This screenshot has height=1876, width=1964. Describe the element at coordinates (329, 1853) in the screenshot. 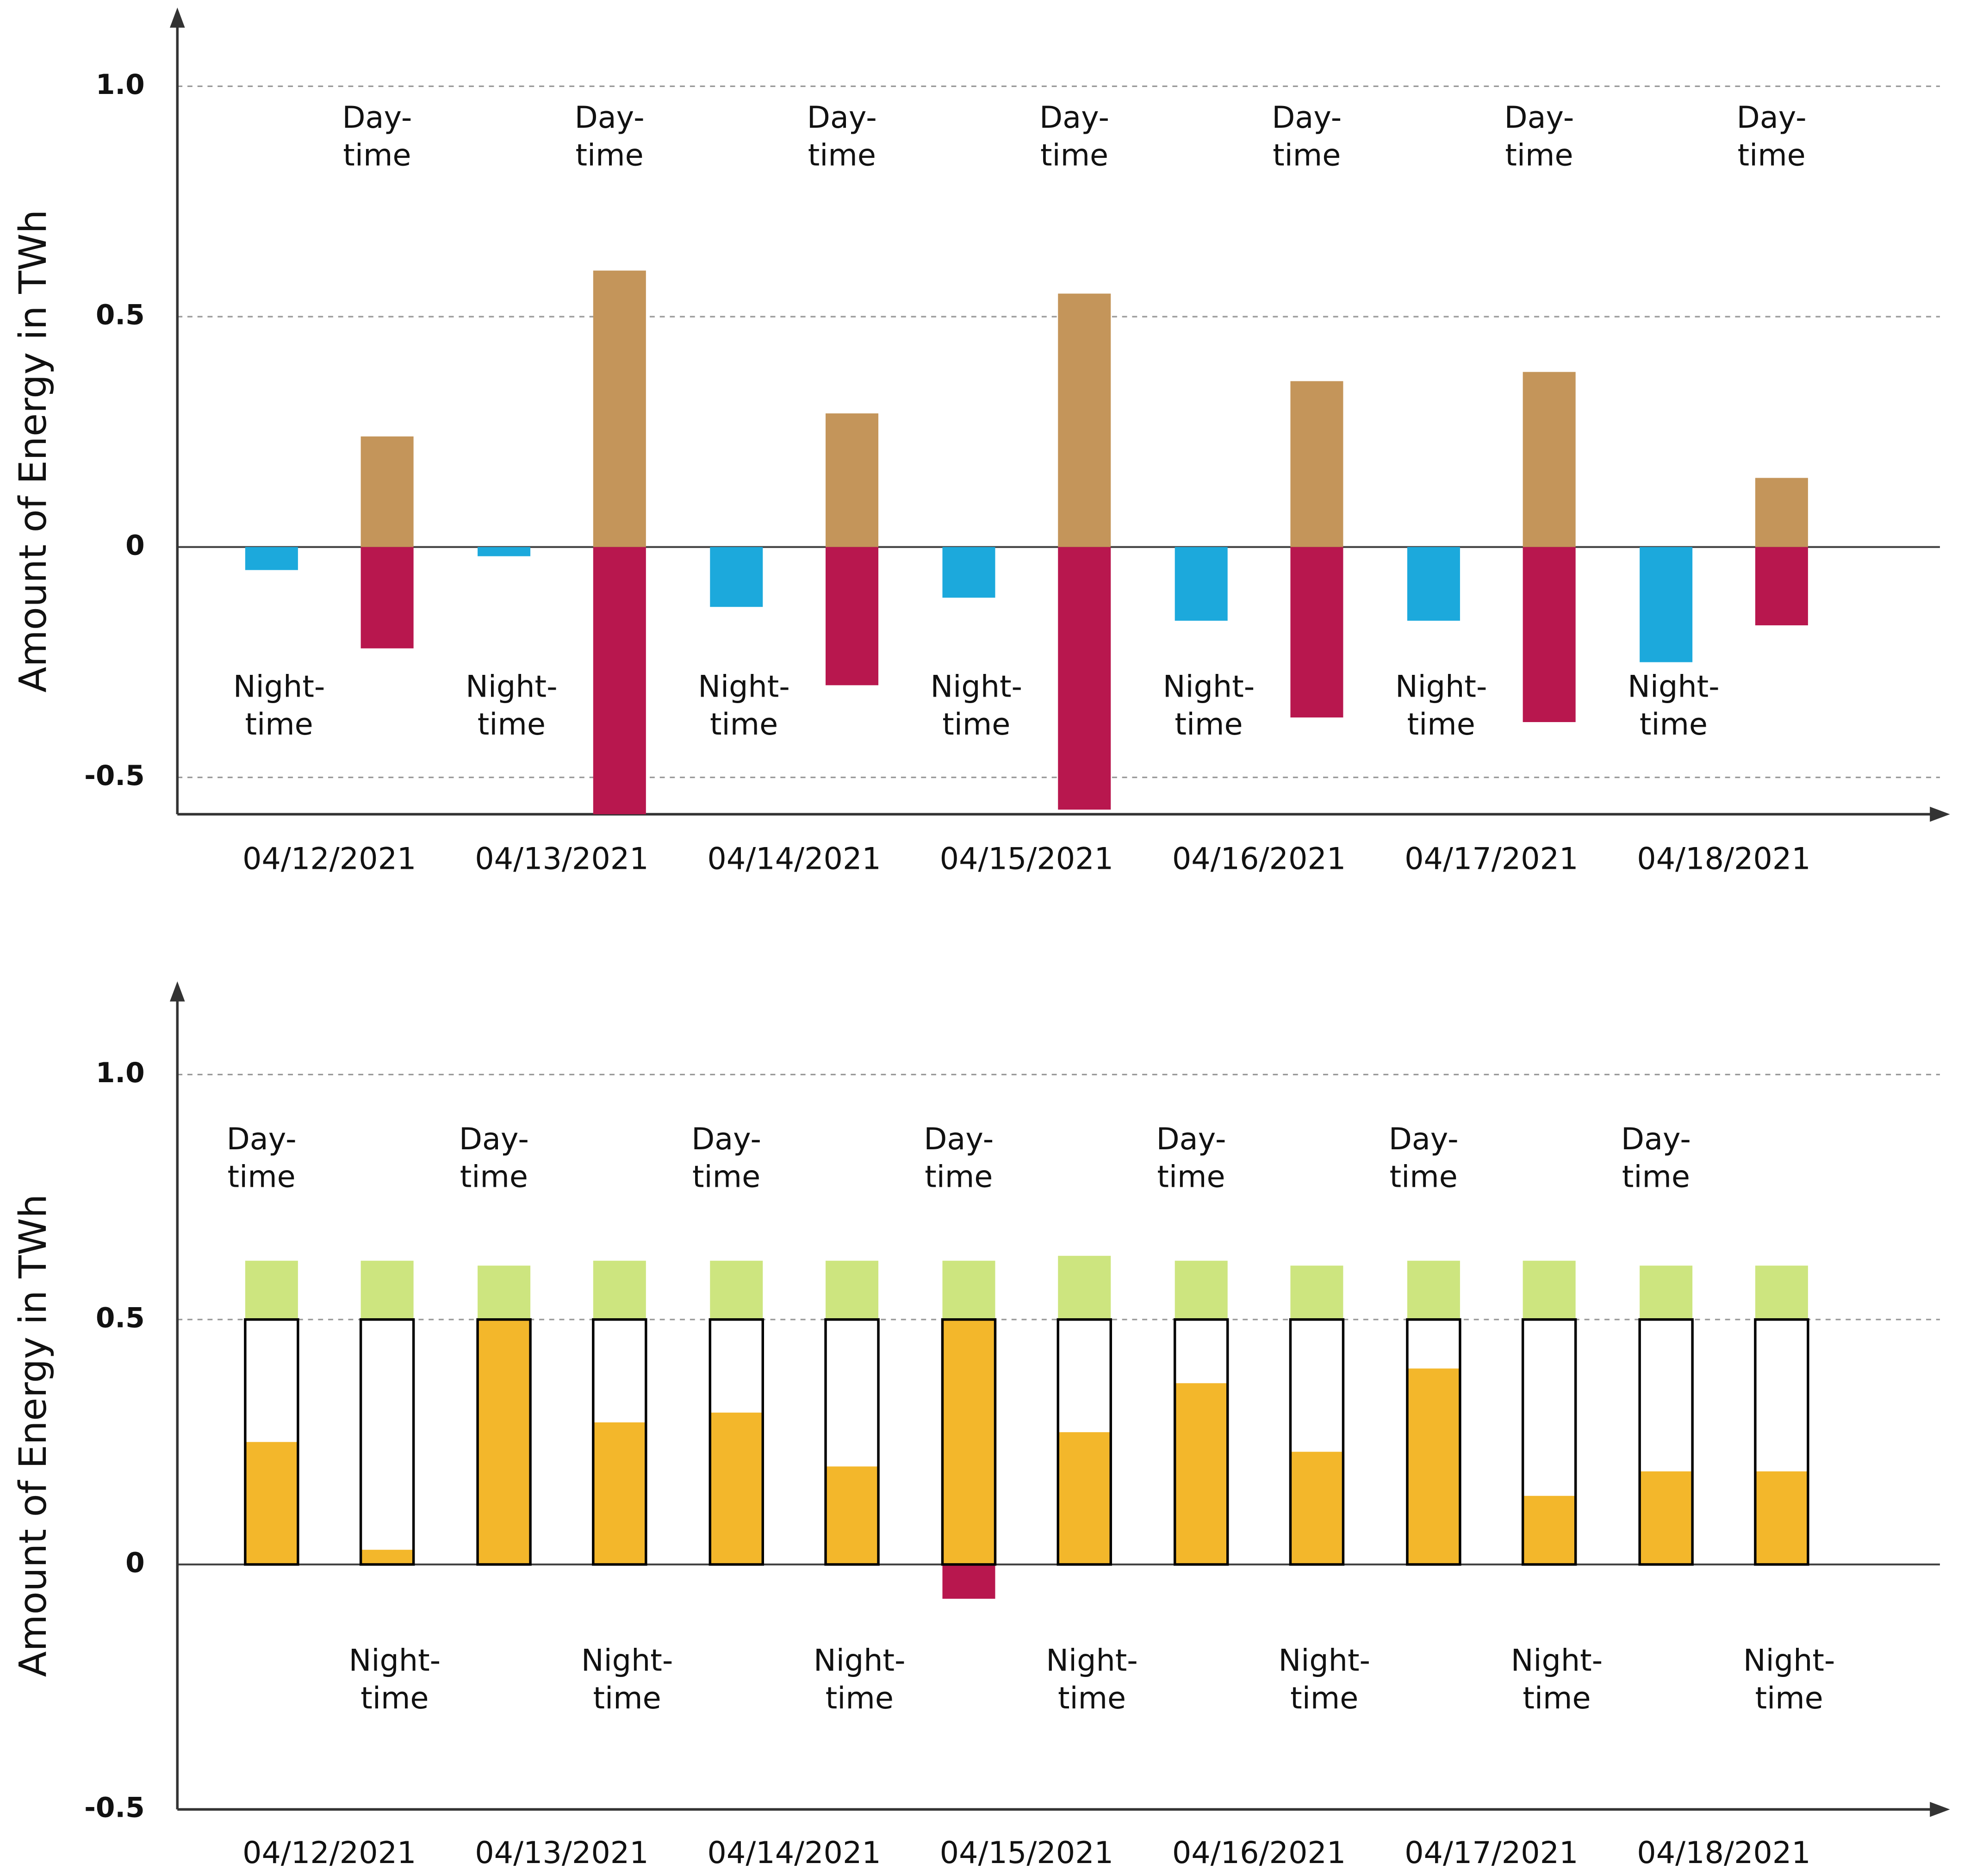

I see `x-tick-label: 04/12/2021` at that location.